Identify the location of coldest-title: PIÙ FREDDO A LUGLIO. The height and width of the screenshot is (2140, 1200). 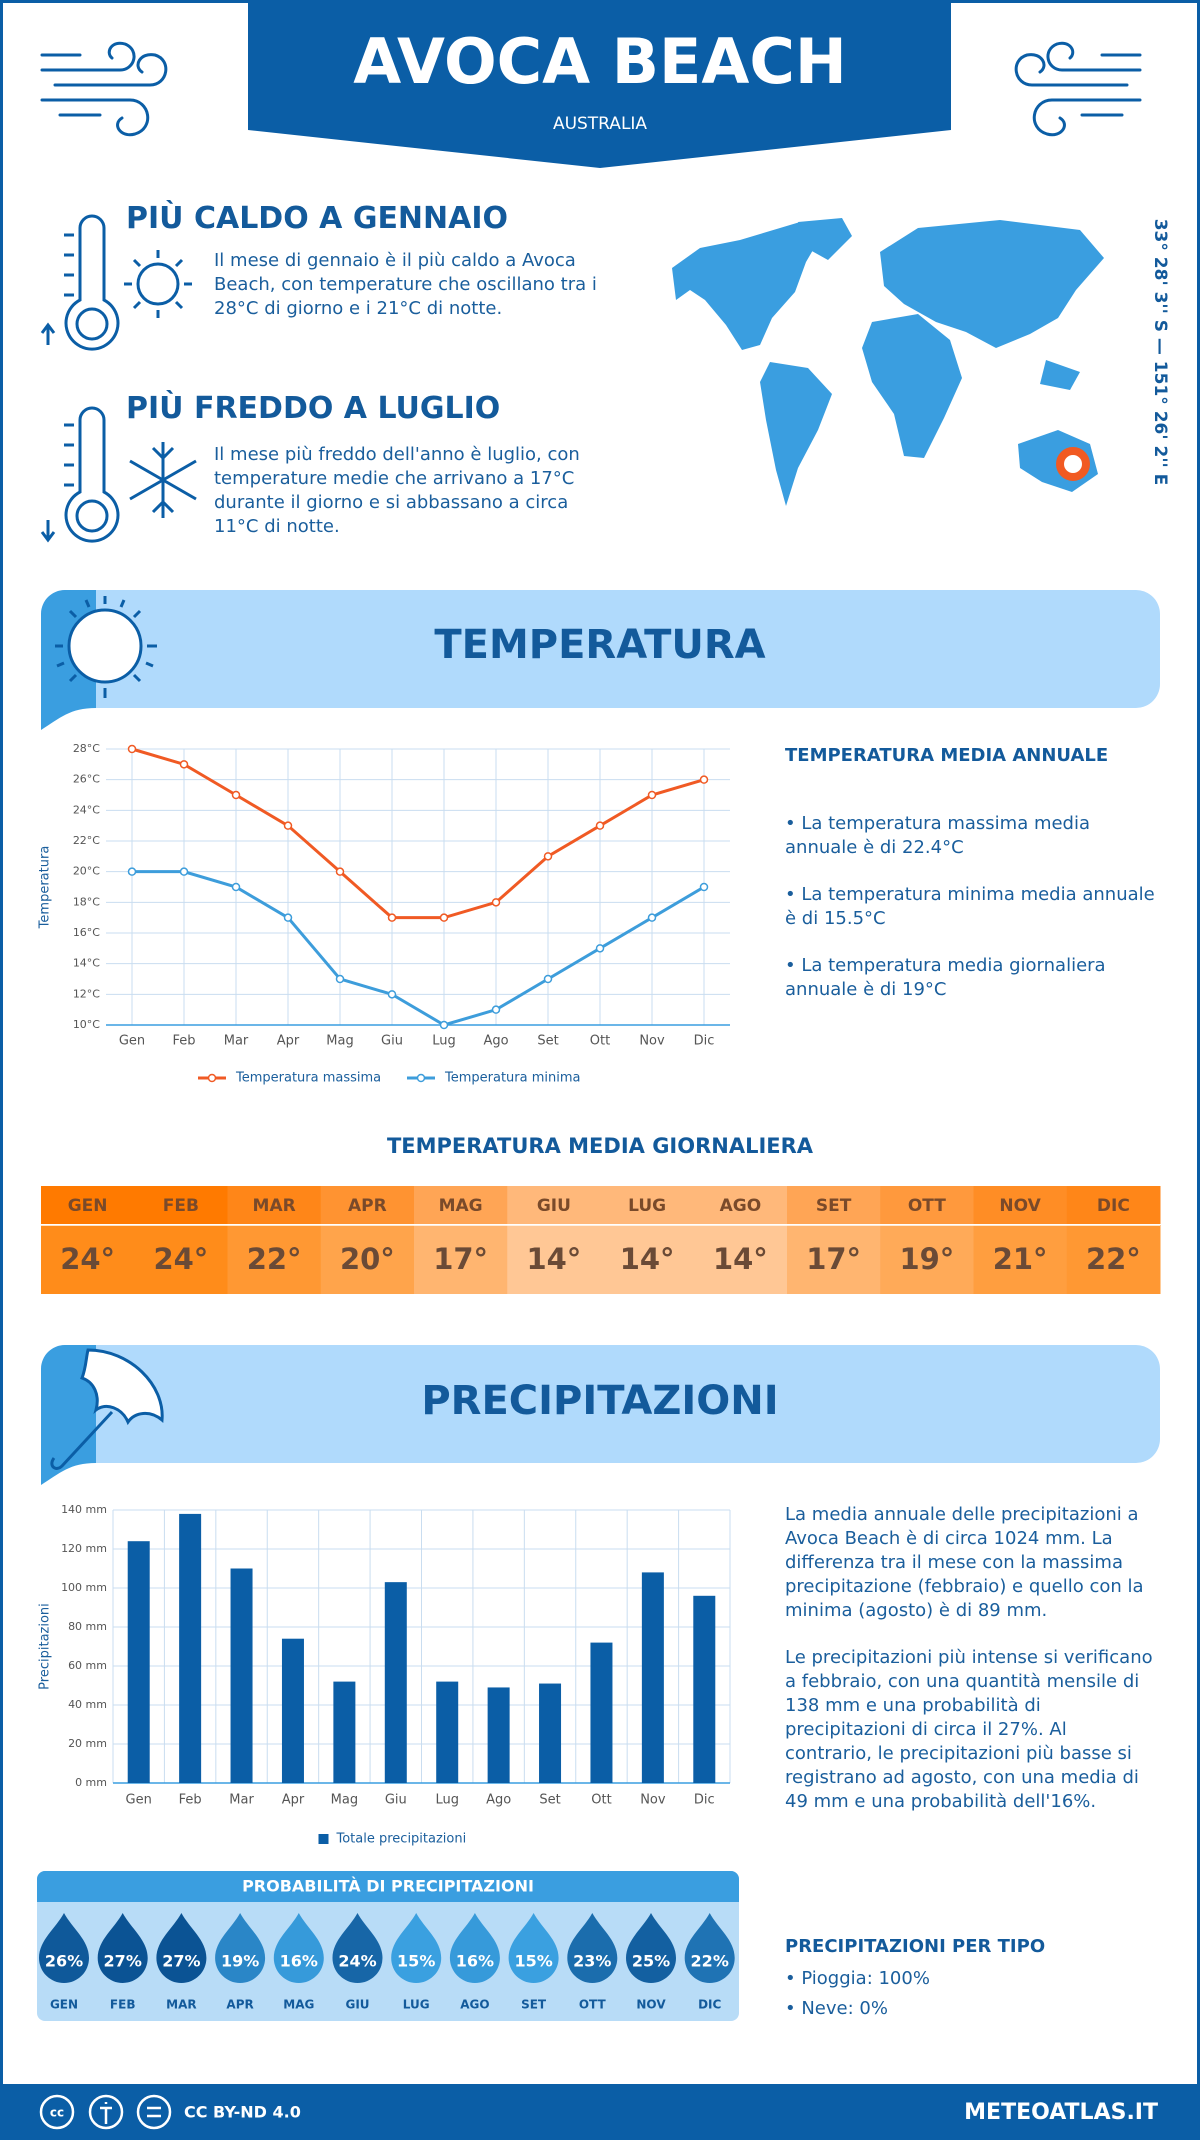
(313, 408).